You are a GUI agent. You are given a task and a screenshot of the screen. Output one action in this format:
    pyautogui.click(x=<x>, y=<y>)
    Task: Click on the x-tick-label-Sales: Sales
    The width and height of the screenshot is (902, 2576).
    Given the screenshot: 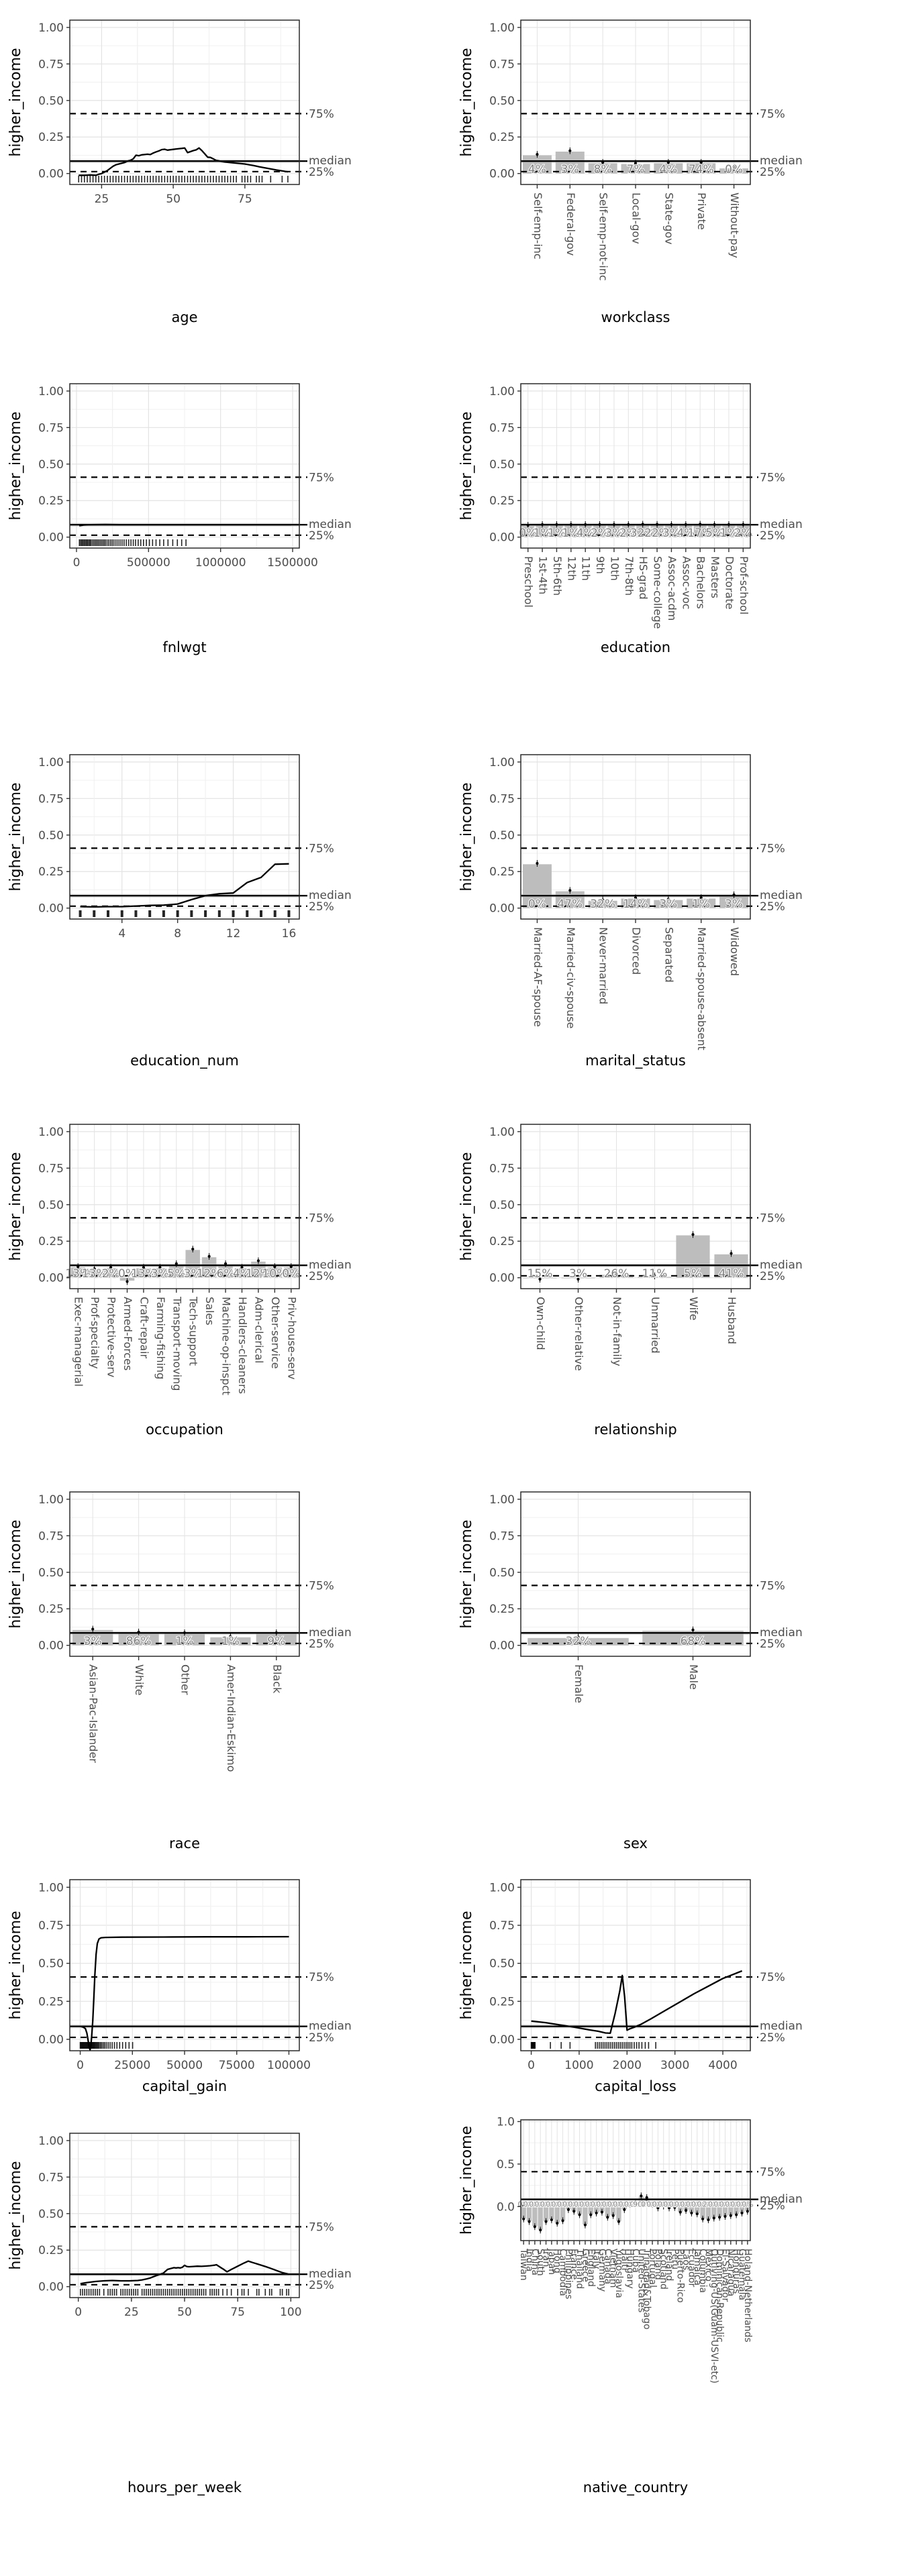 What is the action you would take?
    pyautogui.click(x=209, y=1311)
    